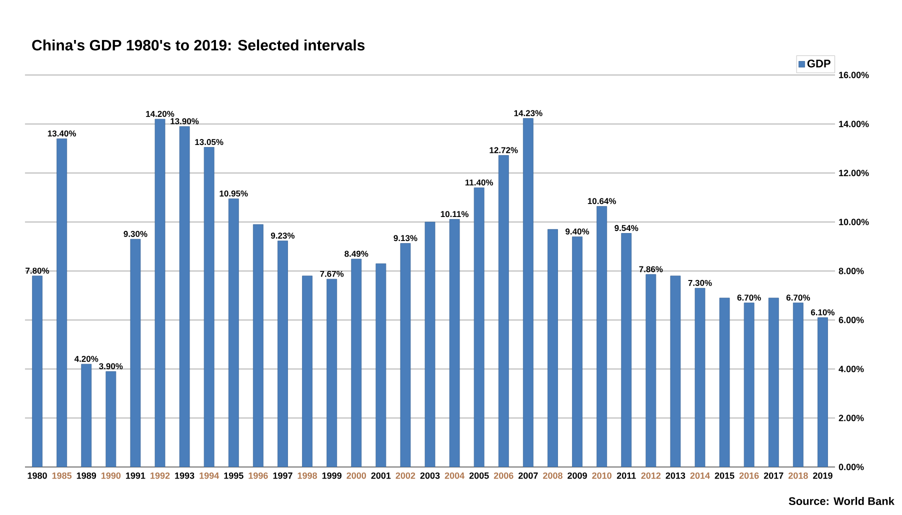  What do you see at coordinates (86, 359) in the screenshot?
I see `data-label: 4.20%` at bounding box center [86, 359].